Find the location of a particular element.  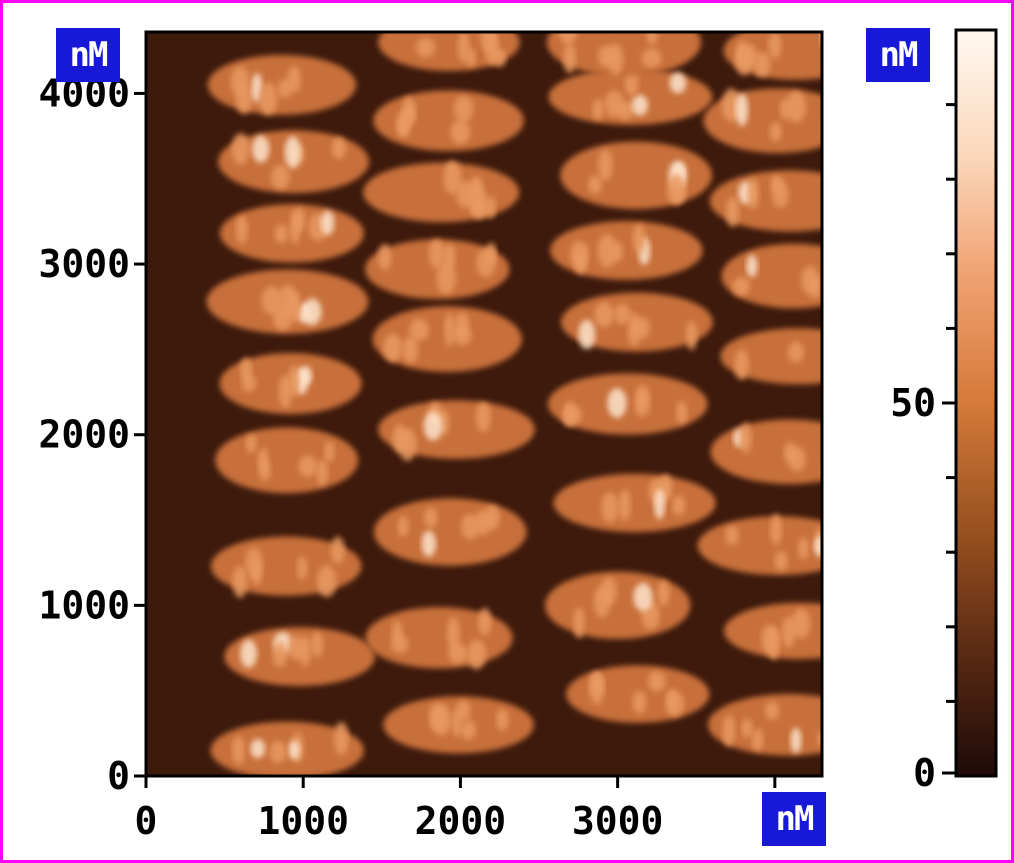

x-axis: 0 1000 2000 3000 is located at coordinates (456, 809).